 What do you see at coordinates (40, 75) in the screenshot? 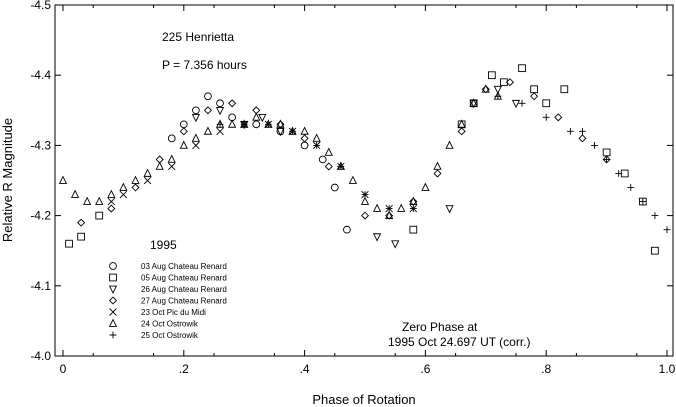
I see `y-tick-label: -4.4` at bounding box center [40, 75].